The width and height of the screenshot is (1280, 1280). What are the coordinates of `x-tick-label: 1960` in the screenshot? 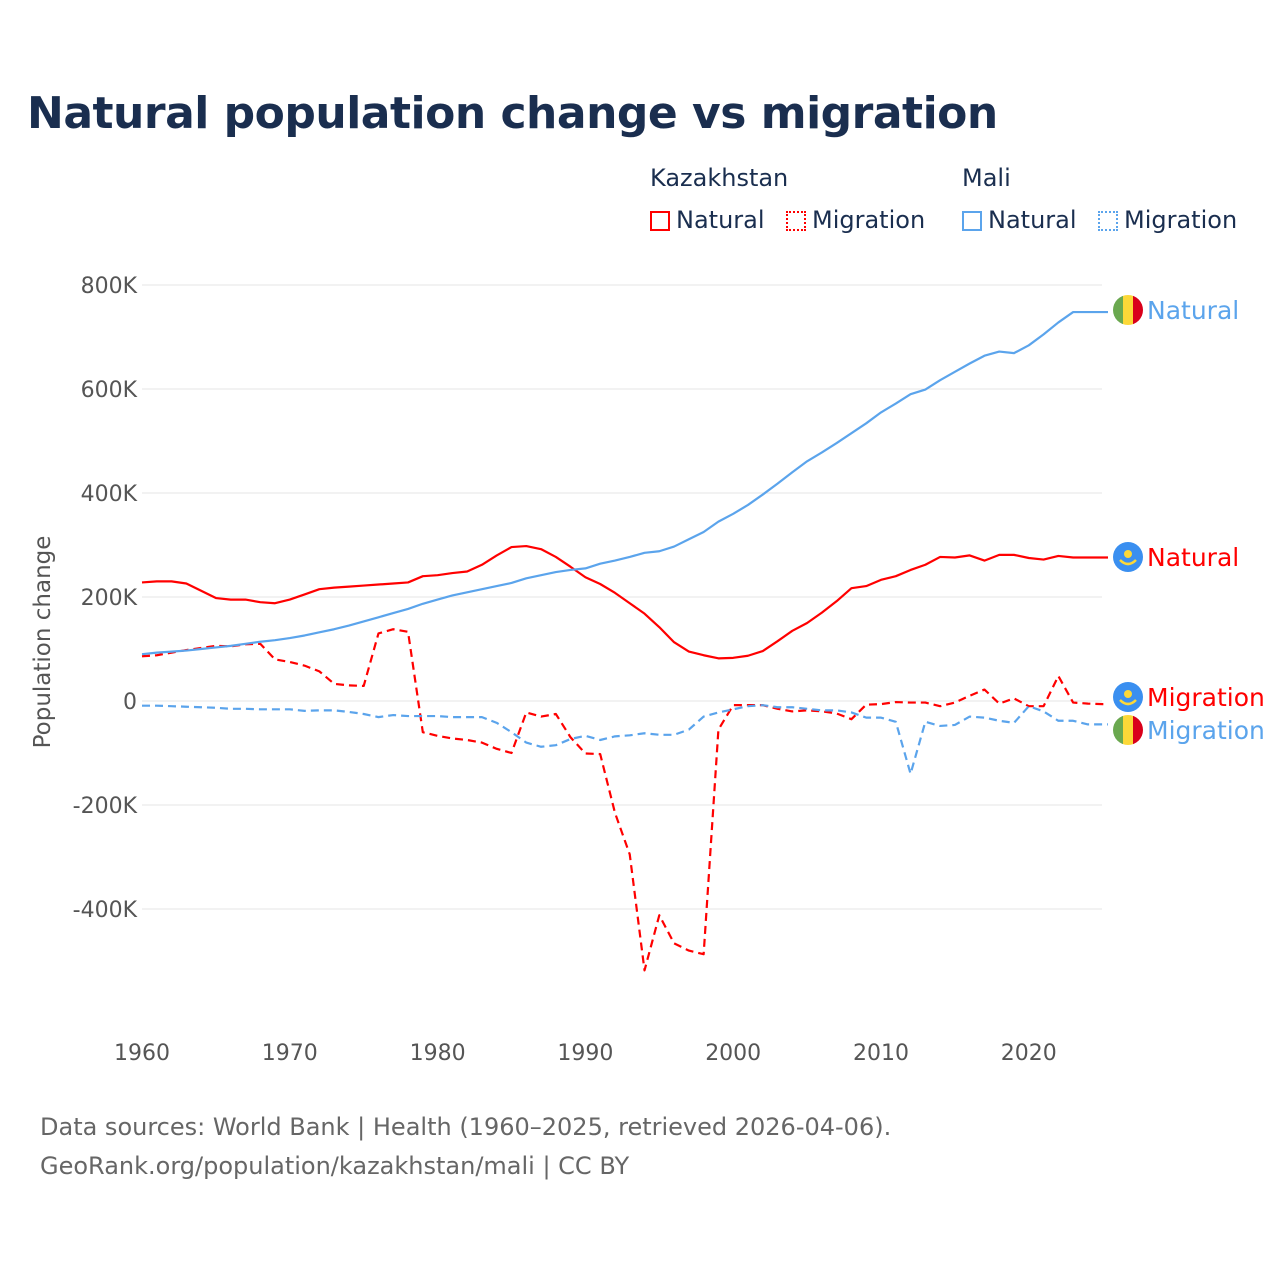 It's located at (142, 1053).